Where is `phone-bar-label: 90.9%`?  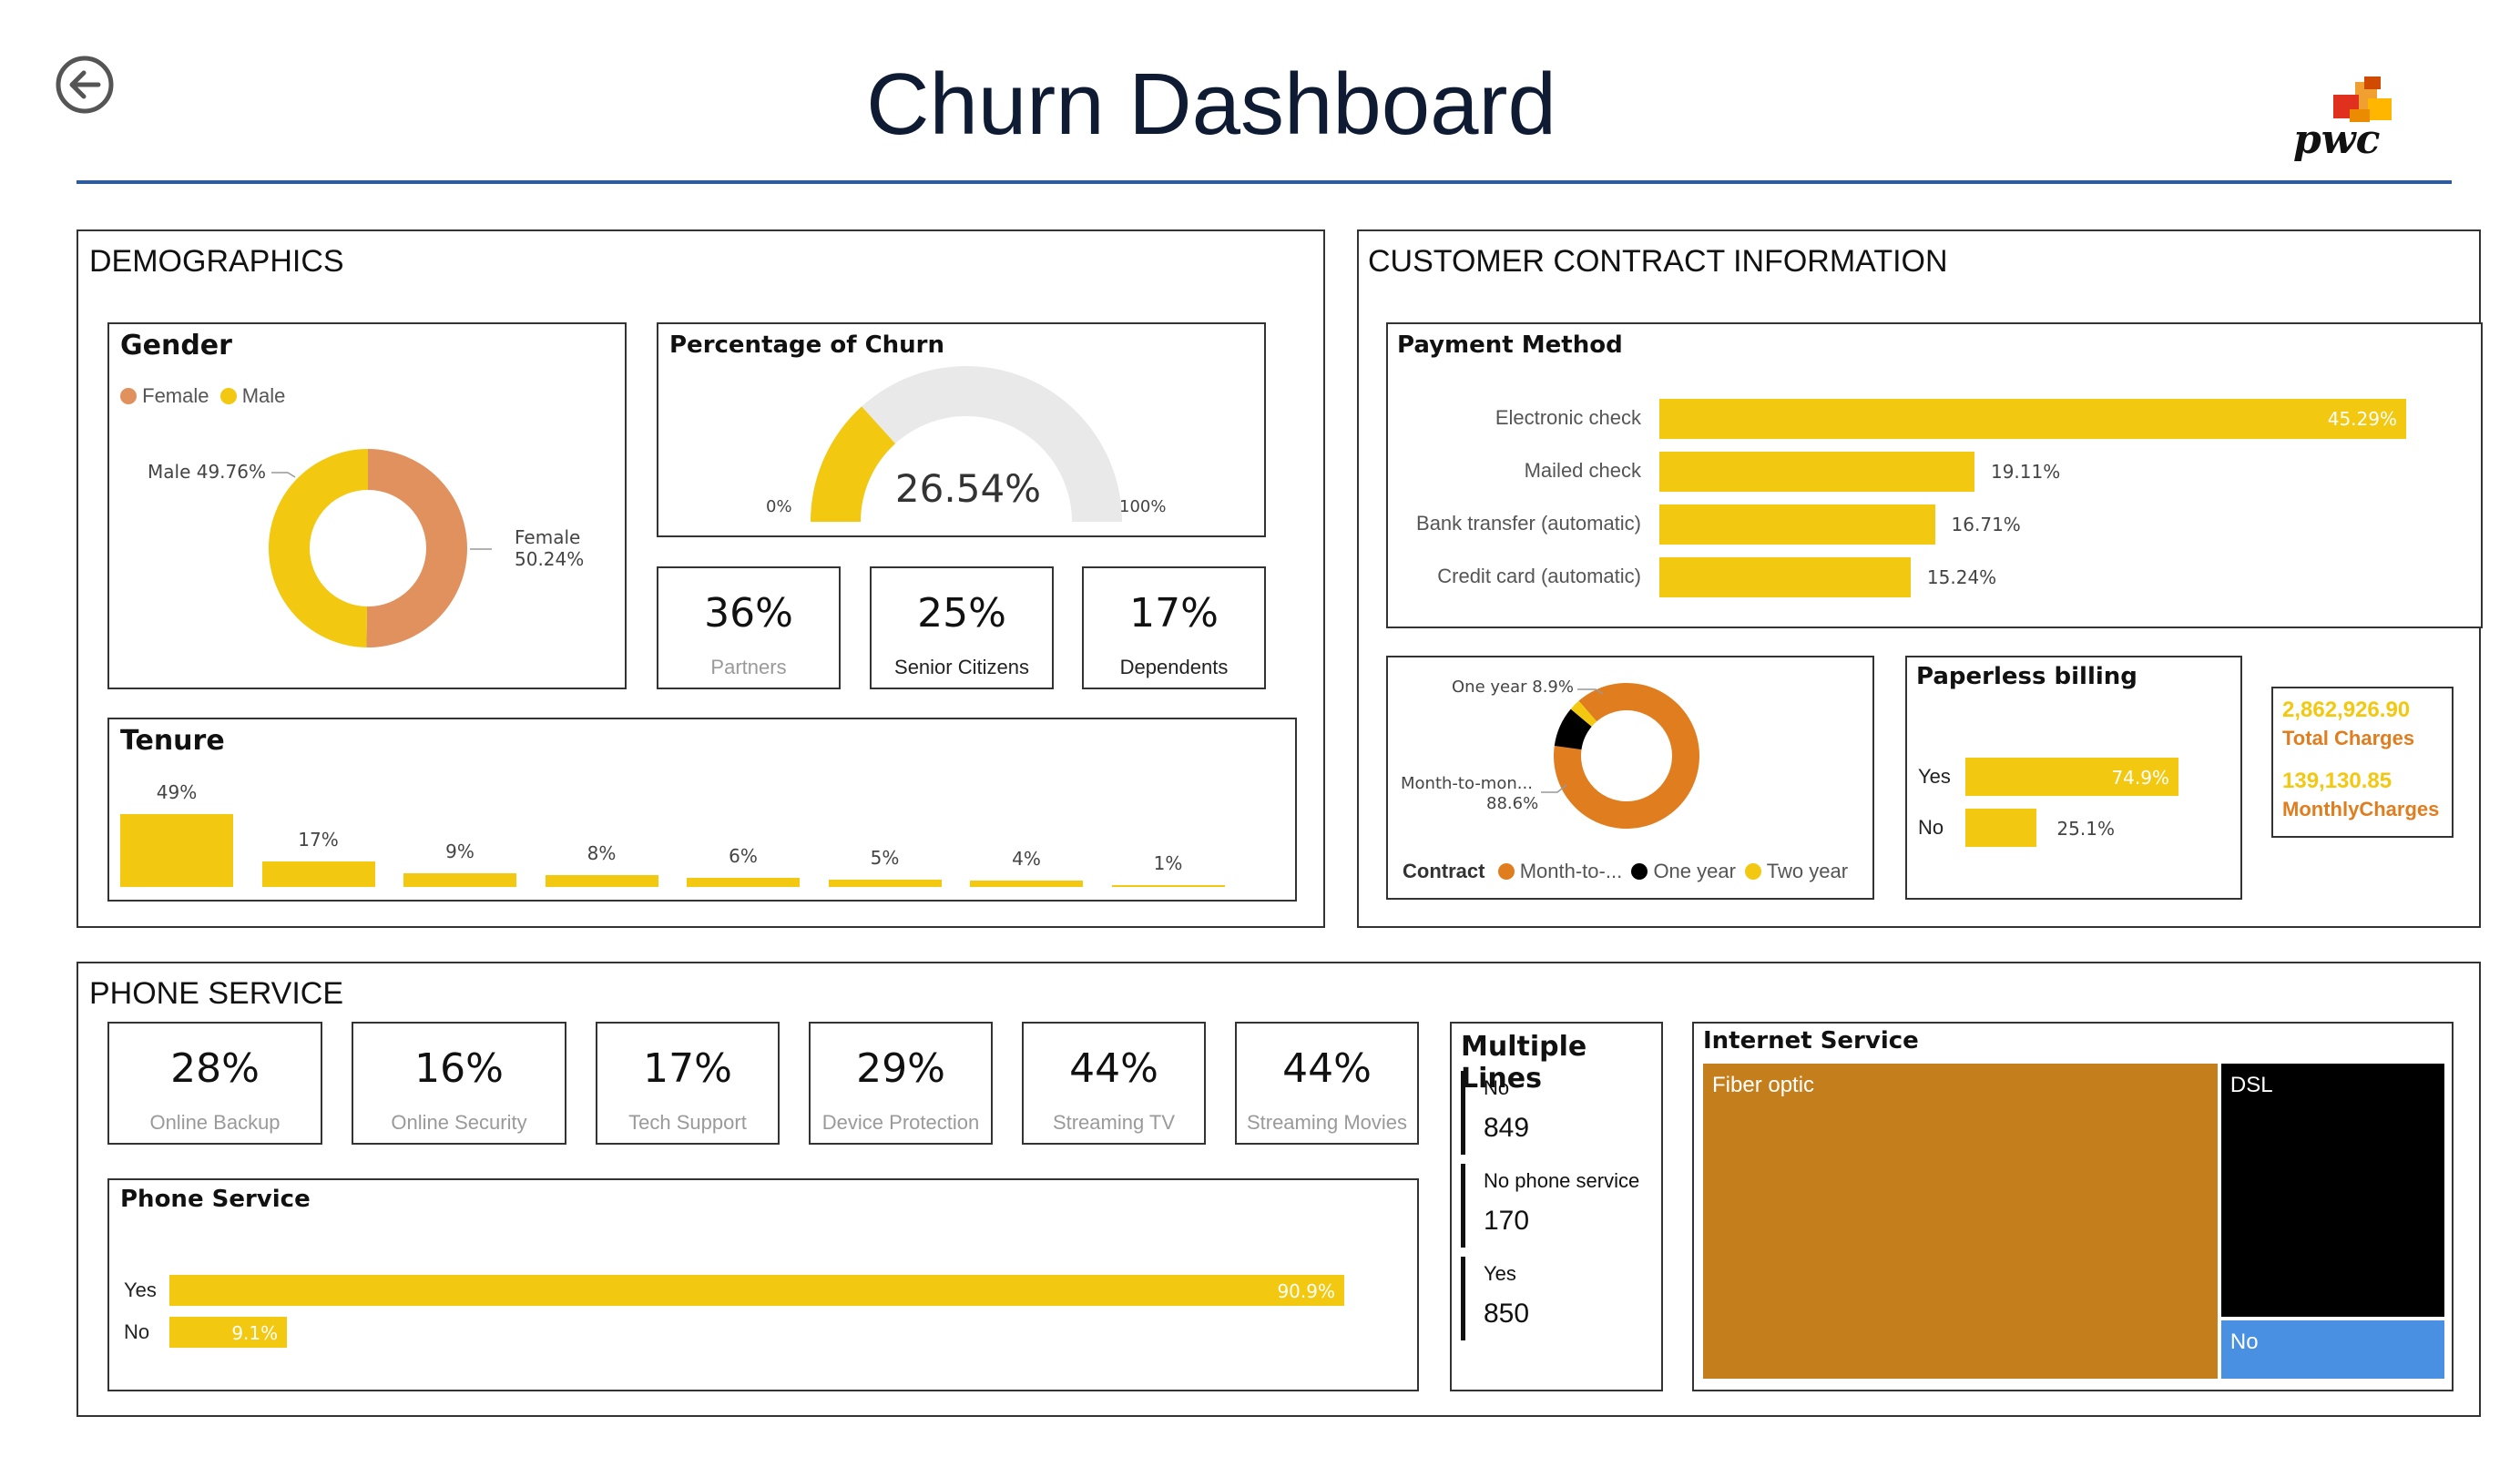
phone-bar-label: 90.9% is located at coordinates (1306, 1291).